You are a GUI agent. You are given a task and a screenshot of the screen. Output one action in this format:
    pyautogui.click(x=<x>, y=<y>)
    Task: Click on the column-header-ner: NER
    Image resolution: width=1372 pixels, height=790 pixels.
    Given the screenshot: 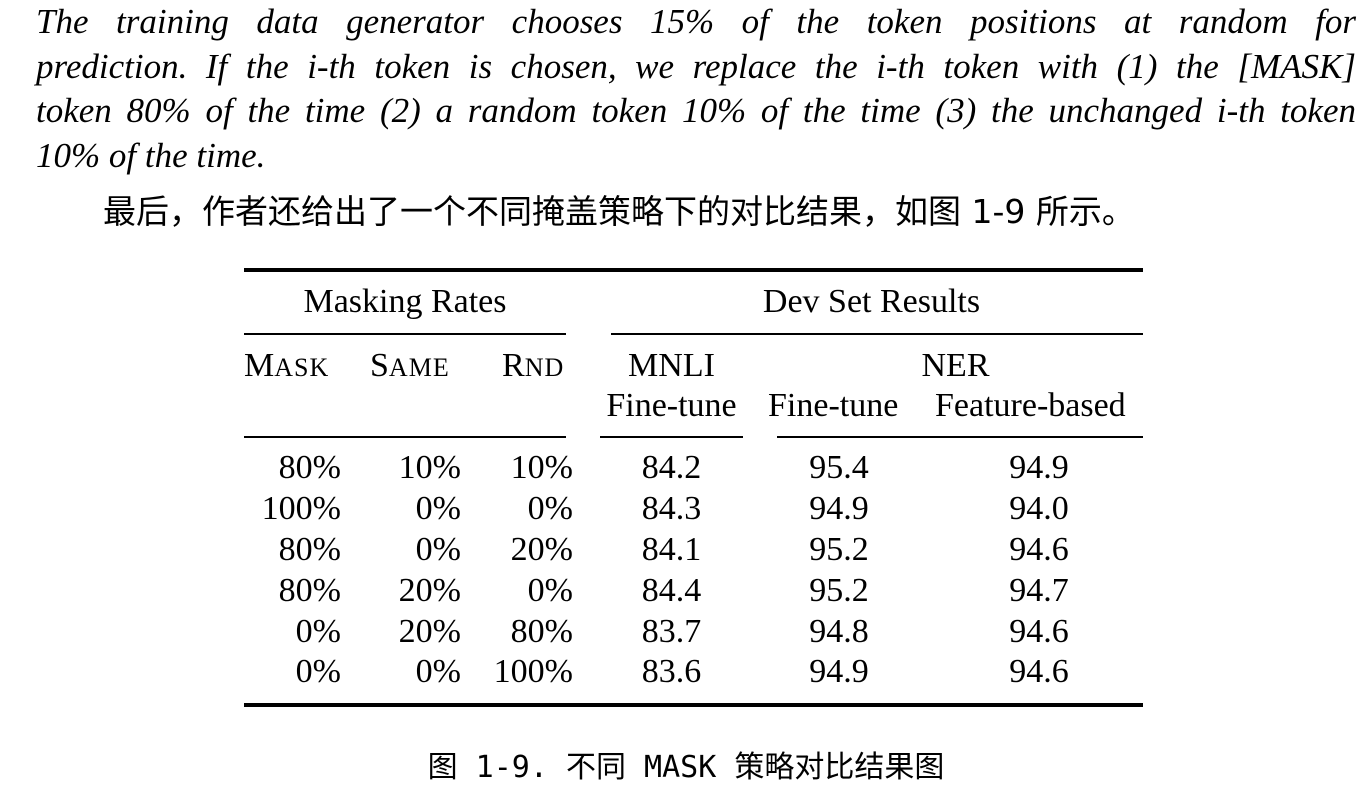 What is the action you would take?
    pyautogui.click(x=955, y=365)
    